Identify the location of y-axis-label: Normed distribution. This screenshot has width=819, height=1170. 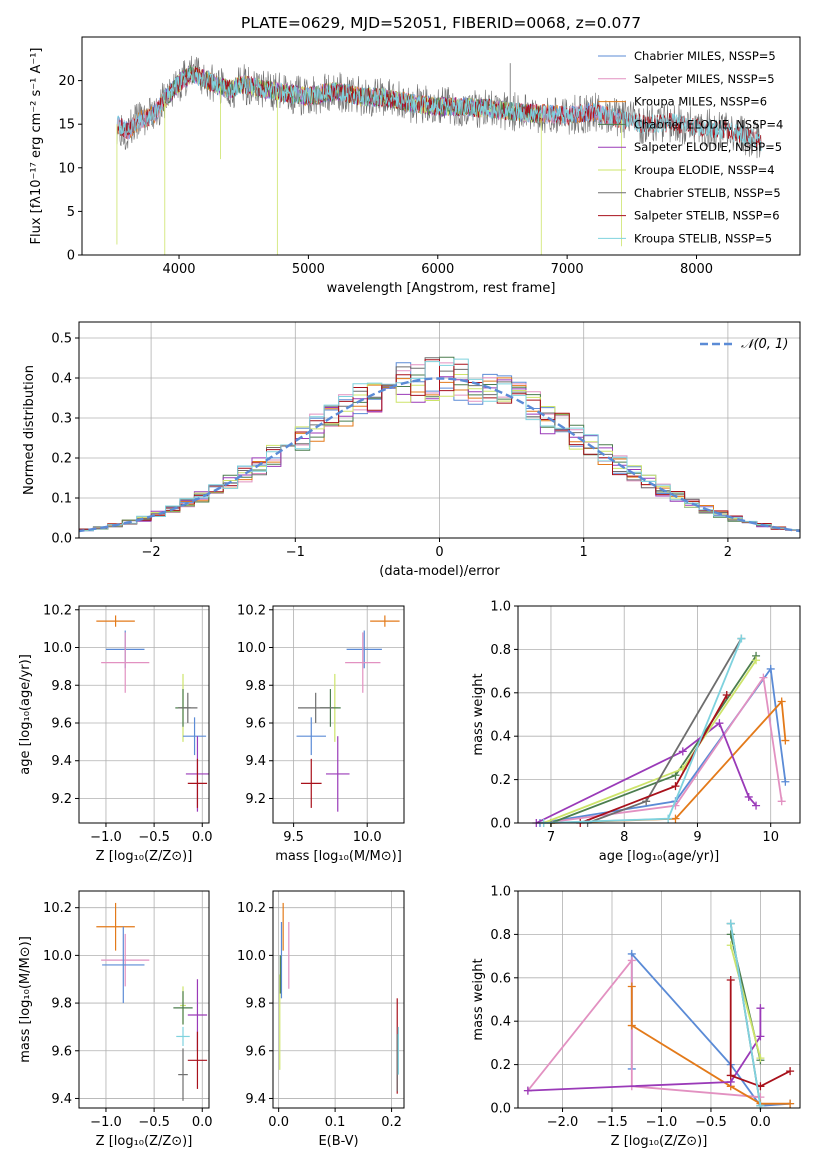
(29, 430).